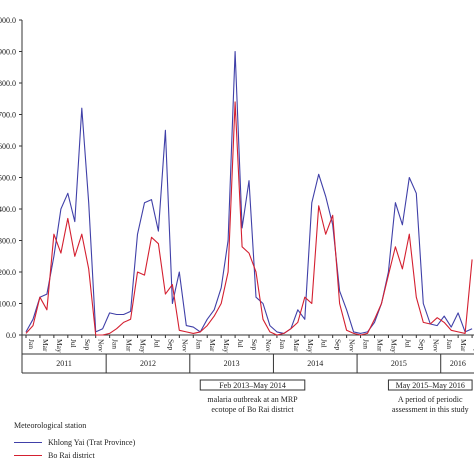 The image size is (474, 474). What do you see at coordinates (71, 455) in the screenshot?
I see `legend-label-bo-rai: Bo Rai district` at bounding box center [71, 455].